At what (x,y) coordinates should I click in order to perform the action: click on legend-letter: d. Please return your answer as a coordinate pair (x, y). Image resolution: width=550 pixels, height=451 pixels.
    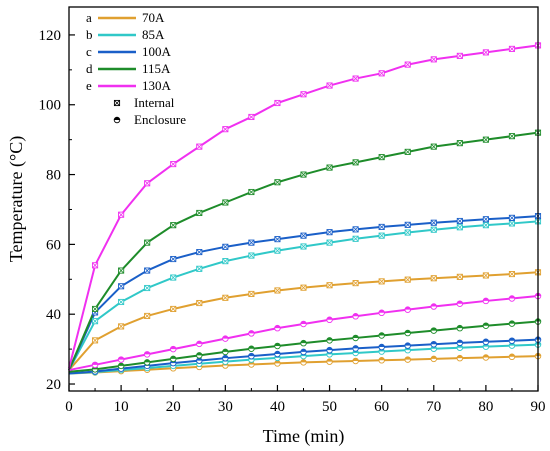
    Looking at the image, I should click on (89, 68).